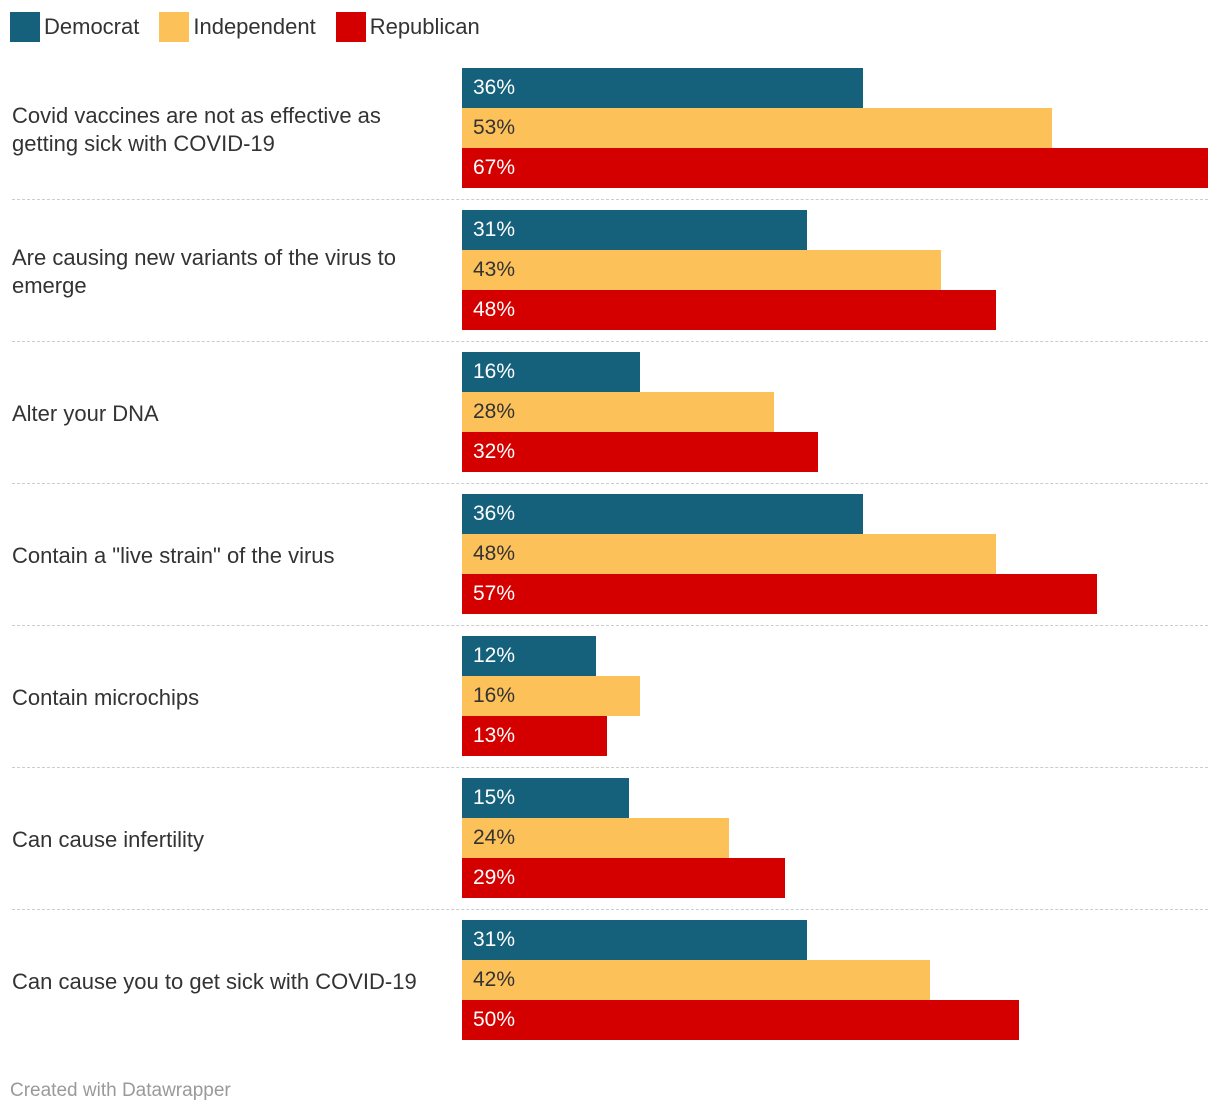 Image resolution: width=1220 pixels, height=1118 pixels. I want to click on chart-row: Alter your DNA 16% 28% 32%, so click(610, 412).